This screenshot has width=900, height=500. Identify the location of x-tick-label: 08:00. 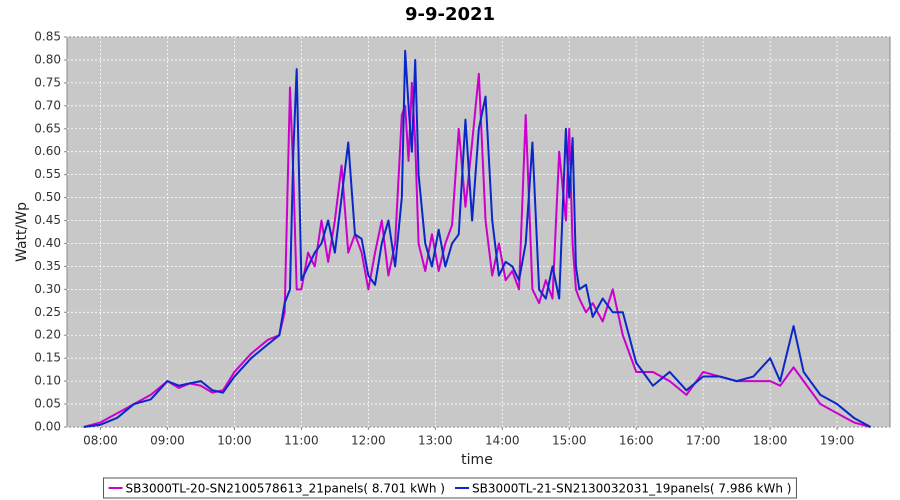
(100, 441).